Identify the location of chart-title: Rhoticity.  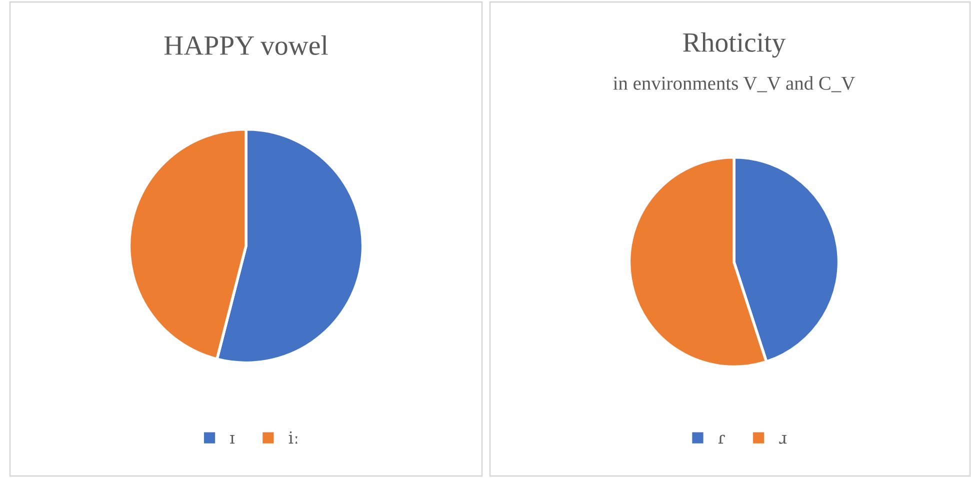
(734, 45).